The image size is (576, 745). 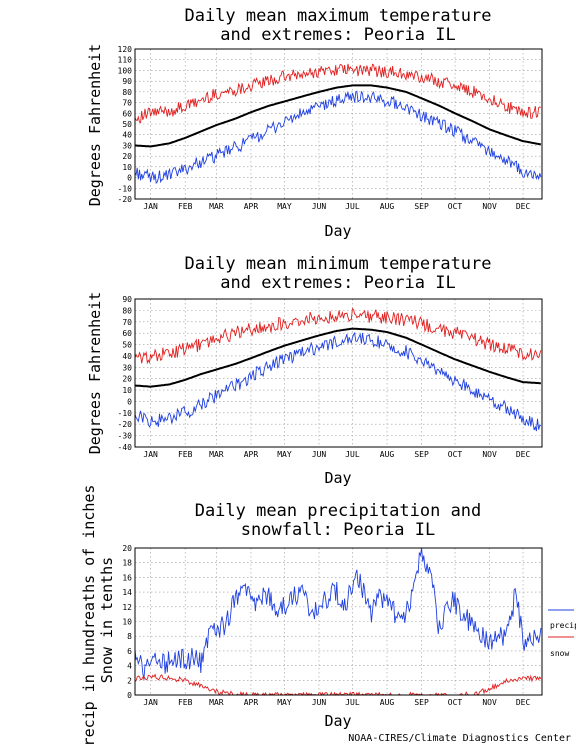 I want to click on chart-title-line-1: Daily mean minimum temperature, so click(x=337, y=264).